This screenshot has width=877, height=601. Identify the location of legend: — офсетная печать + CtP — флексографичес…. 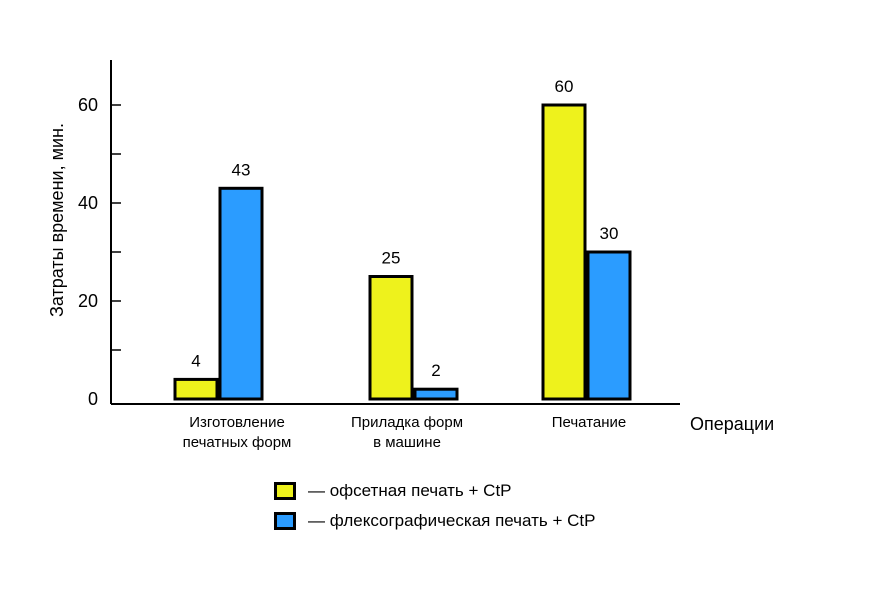
(434, 506).